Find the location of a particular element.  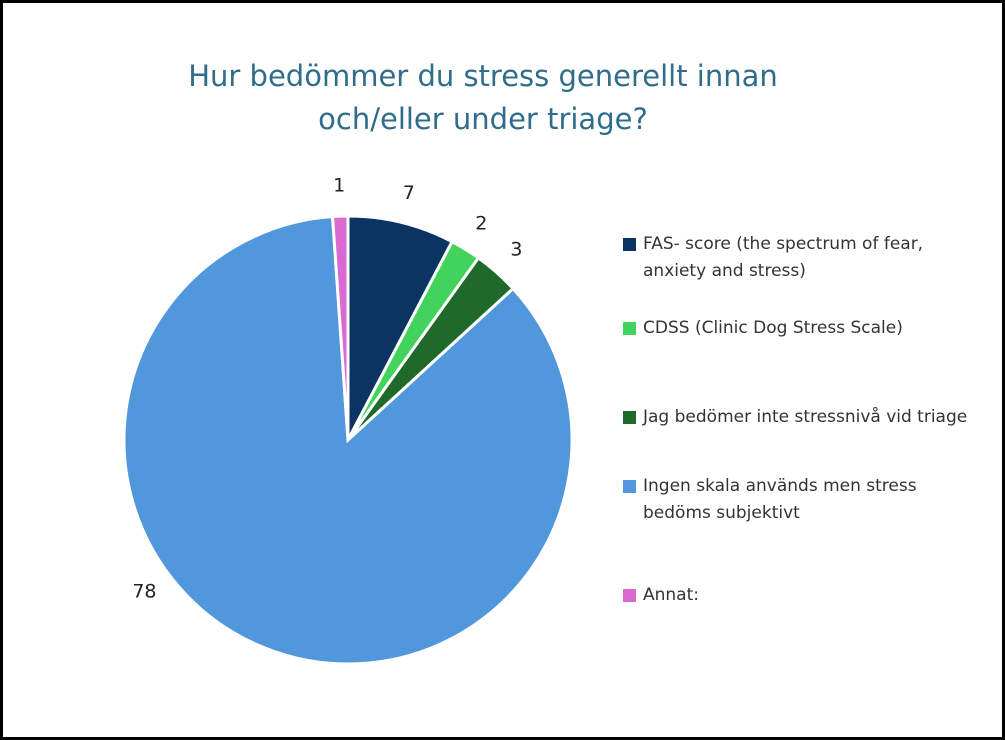

data-label: 7 is located at coordinates (409, 193).